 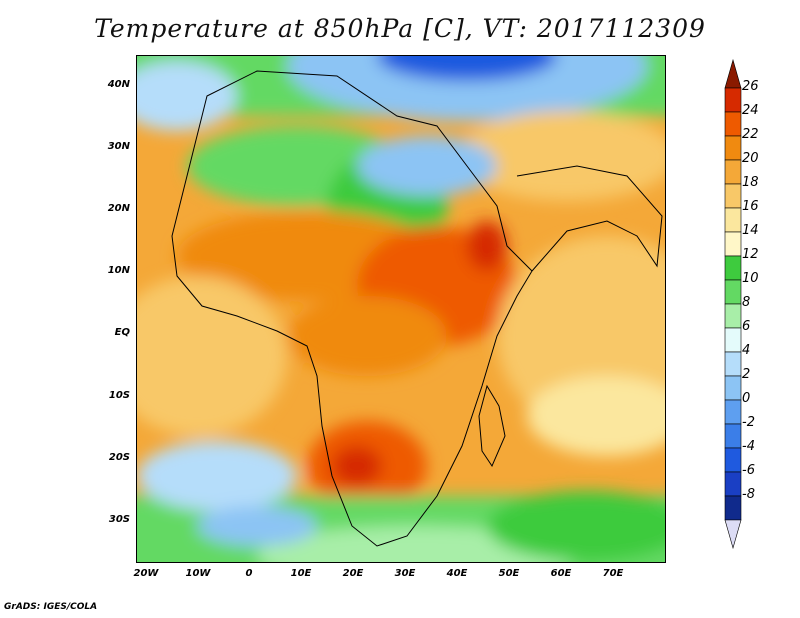 I want to click on lat-tick: 20N, so click(x=118, y=208).